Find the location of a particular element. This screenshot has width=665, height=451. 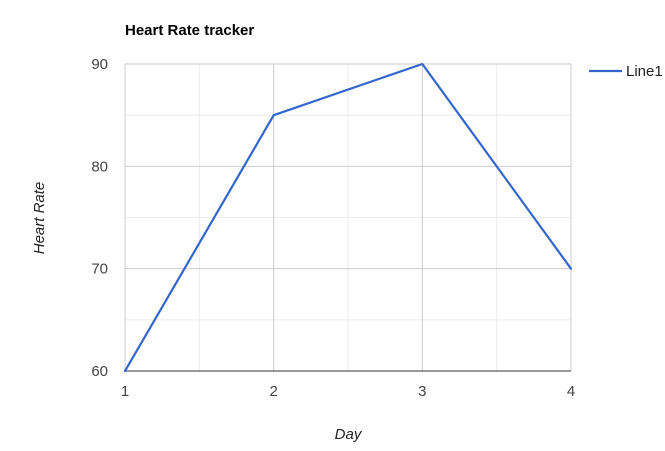

y-tick-label: 70 is located at coordinates (99, 269).